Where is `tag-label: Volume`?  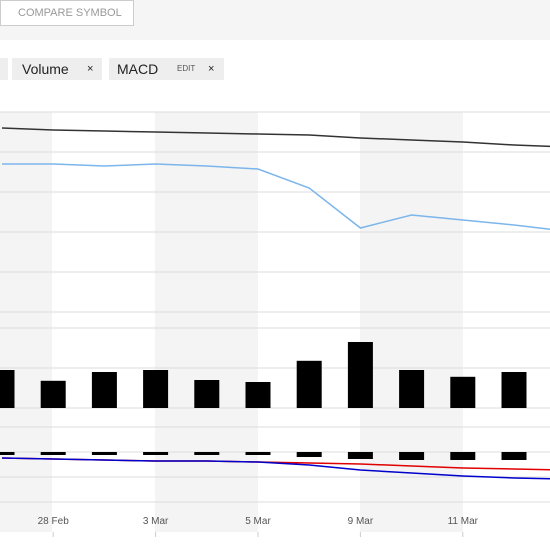 tag-label: Volume is located at coordinates (45, 69).